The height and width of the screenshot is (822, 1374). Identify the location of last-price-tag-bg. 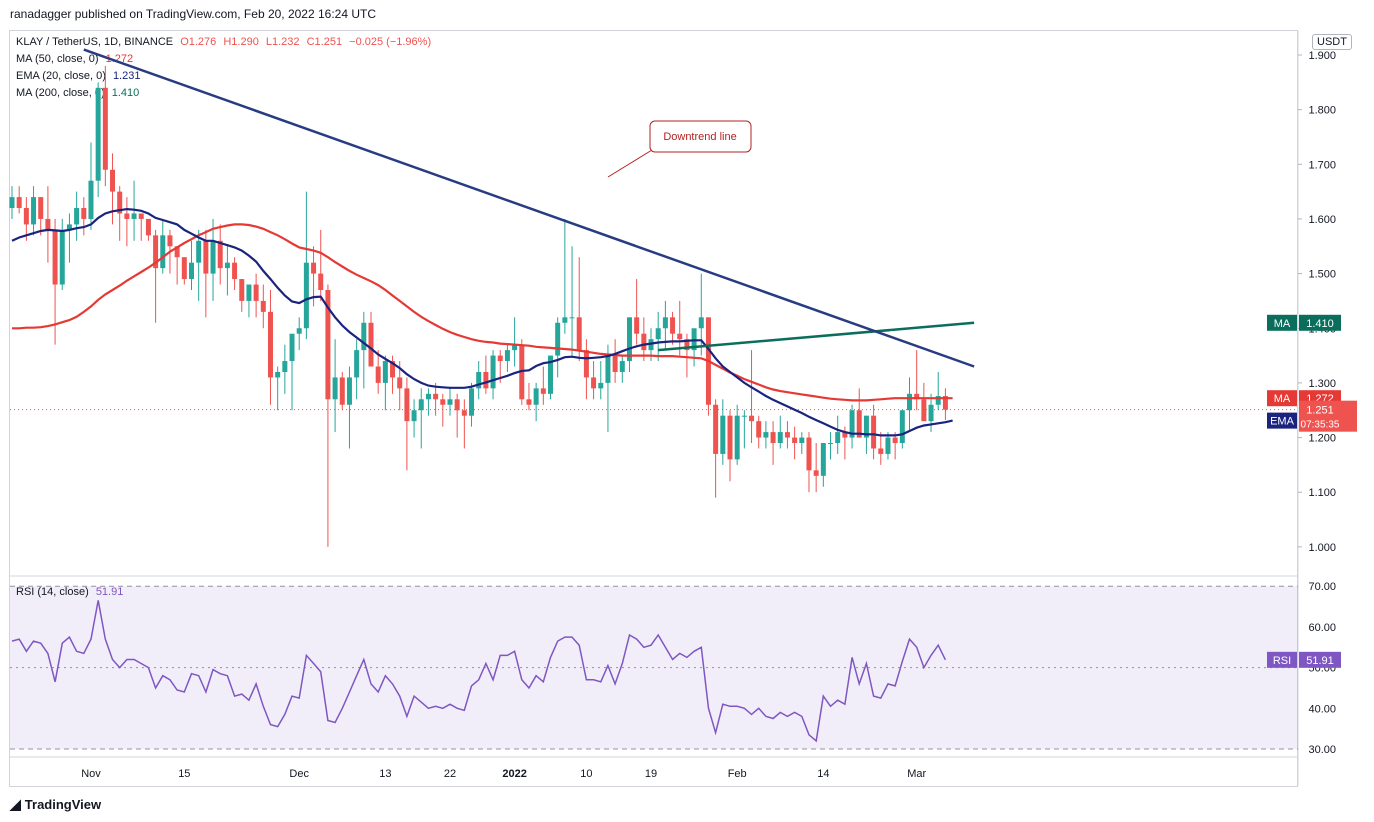
(1328, 416).